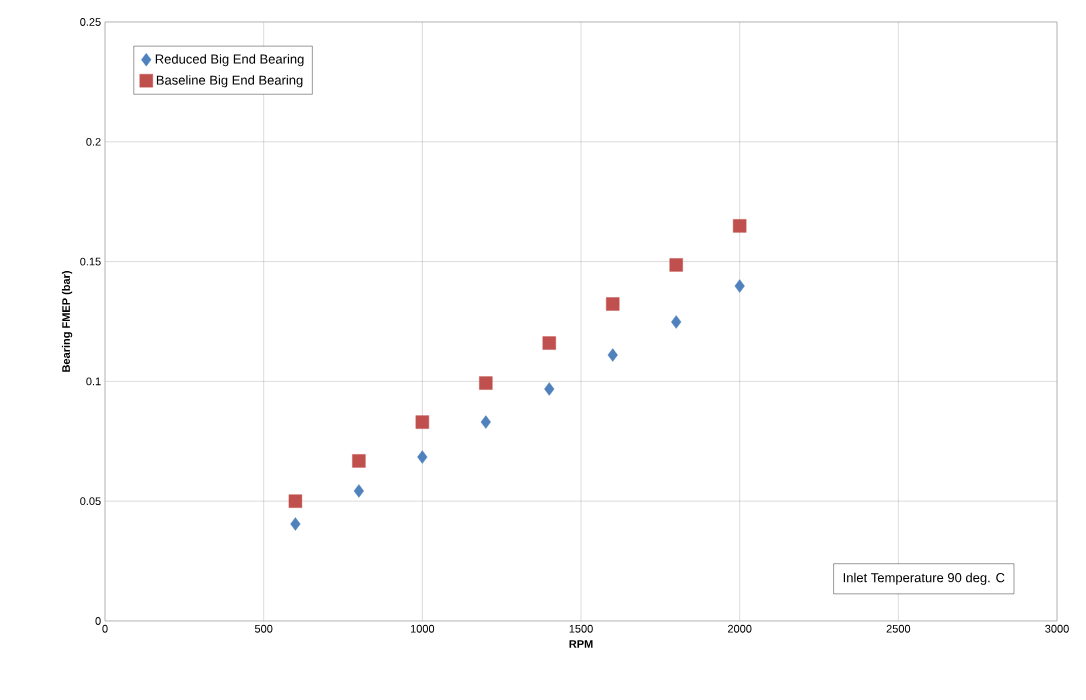 The width and height of the screenshot is (1086, 700). Describe the element at coordinates (90, 501) in the screenshot. I see `y-tick-label: 0.05` at that location.